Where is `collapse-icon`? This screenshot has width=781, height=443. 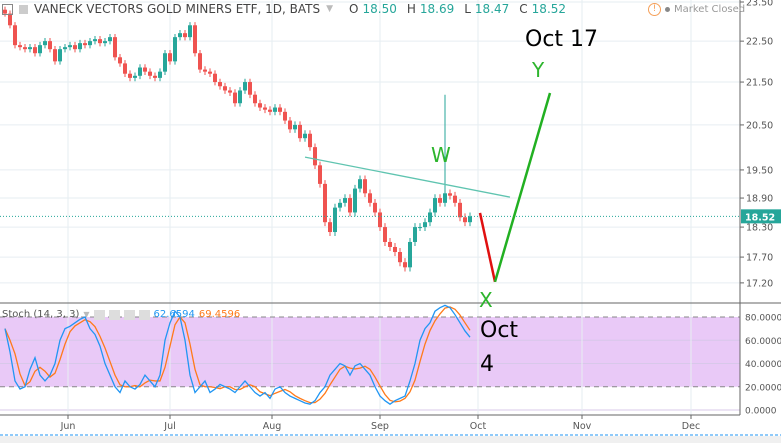
collapse-icon is located at coordinates (7, 9).